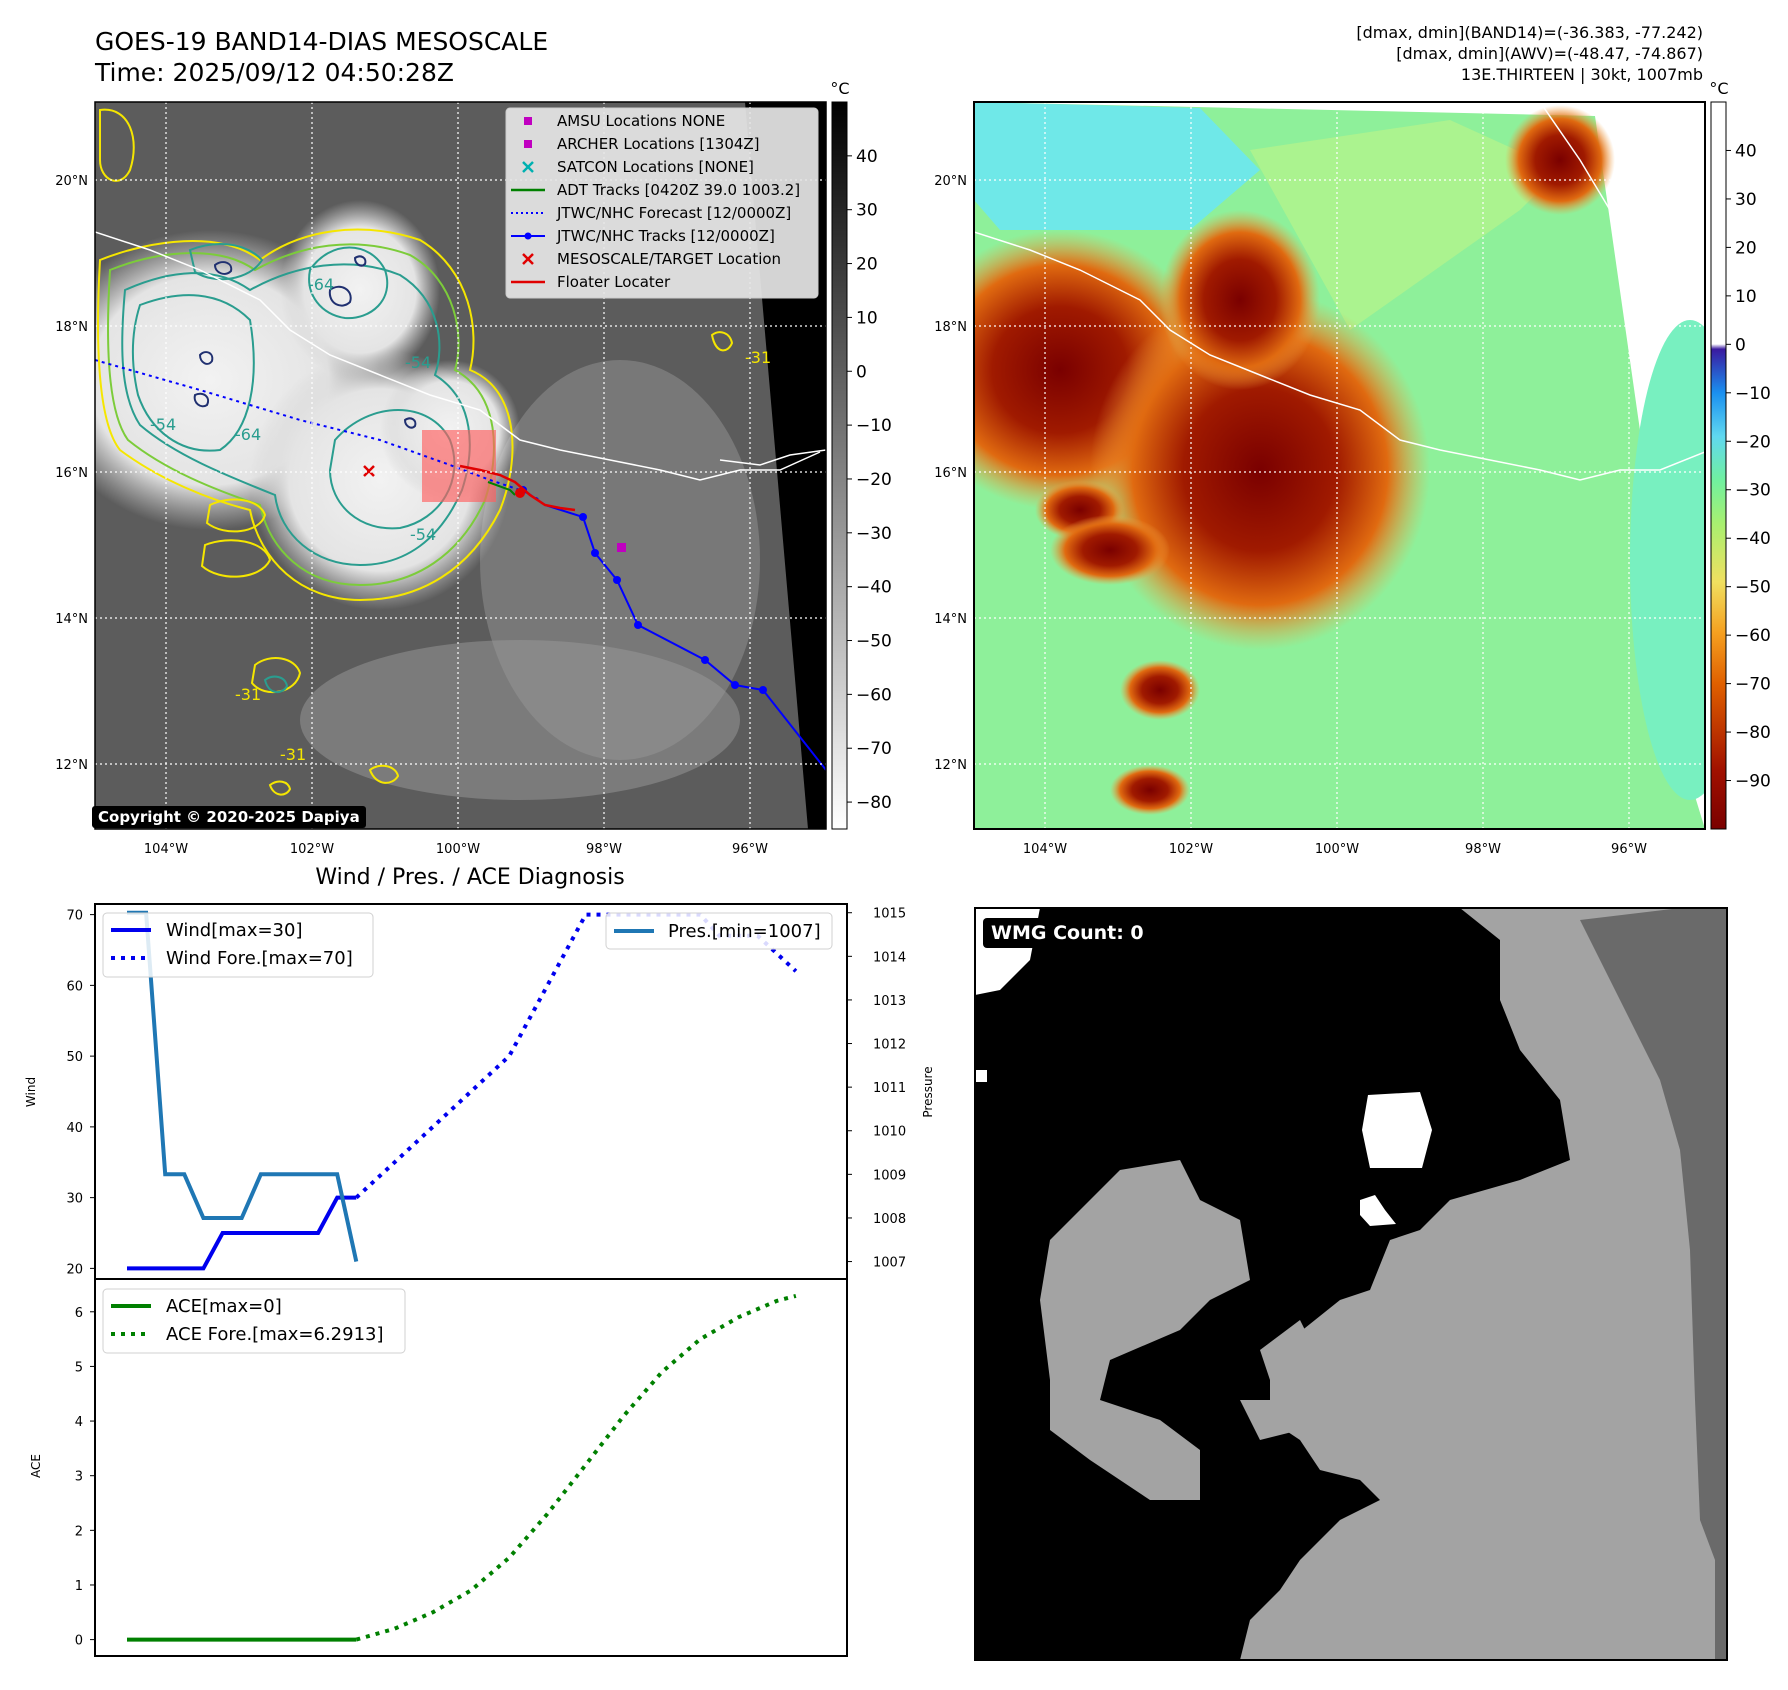  I want to click on y-tick-label: 6, so click(79, 1313).